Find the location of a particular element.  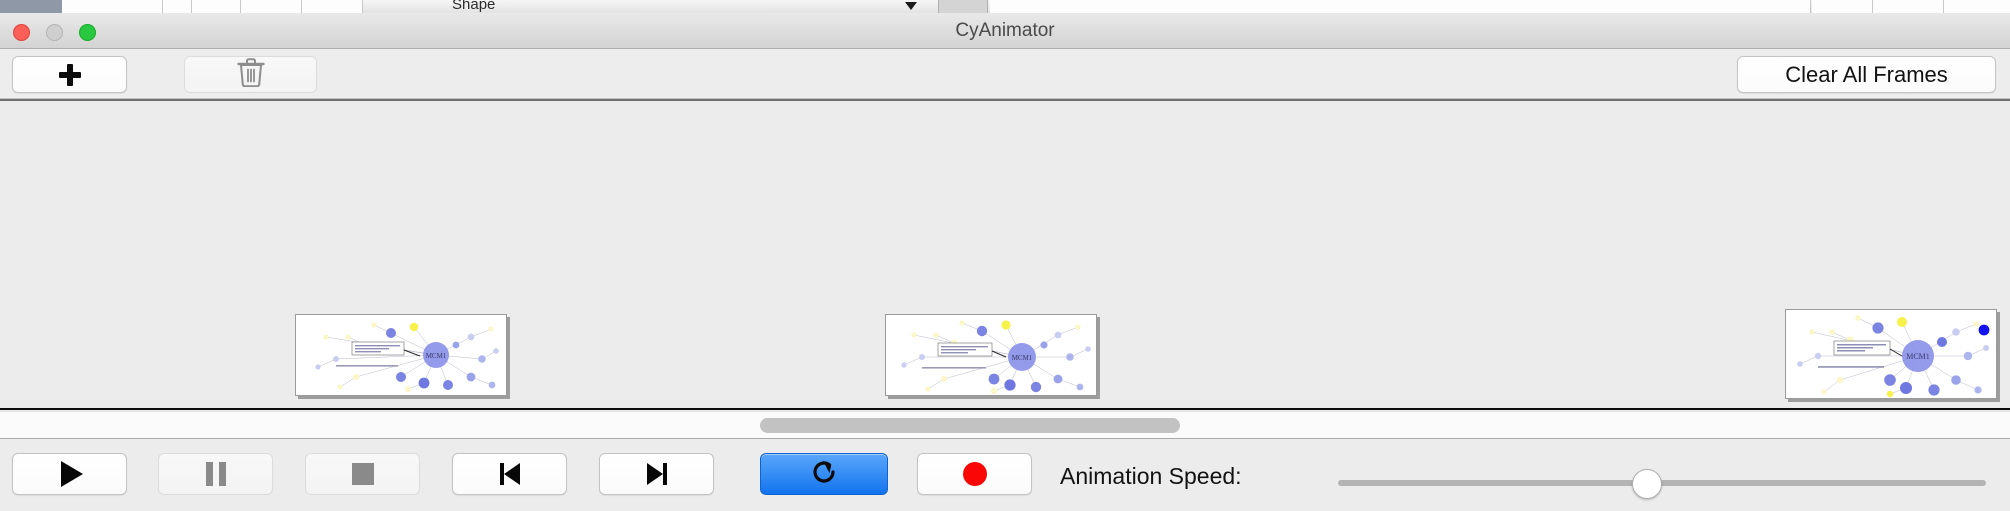

animation-speed-slider-track is located at coordinates (1662, 483).